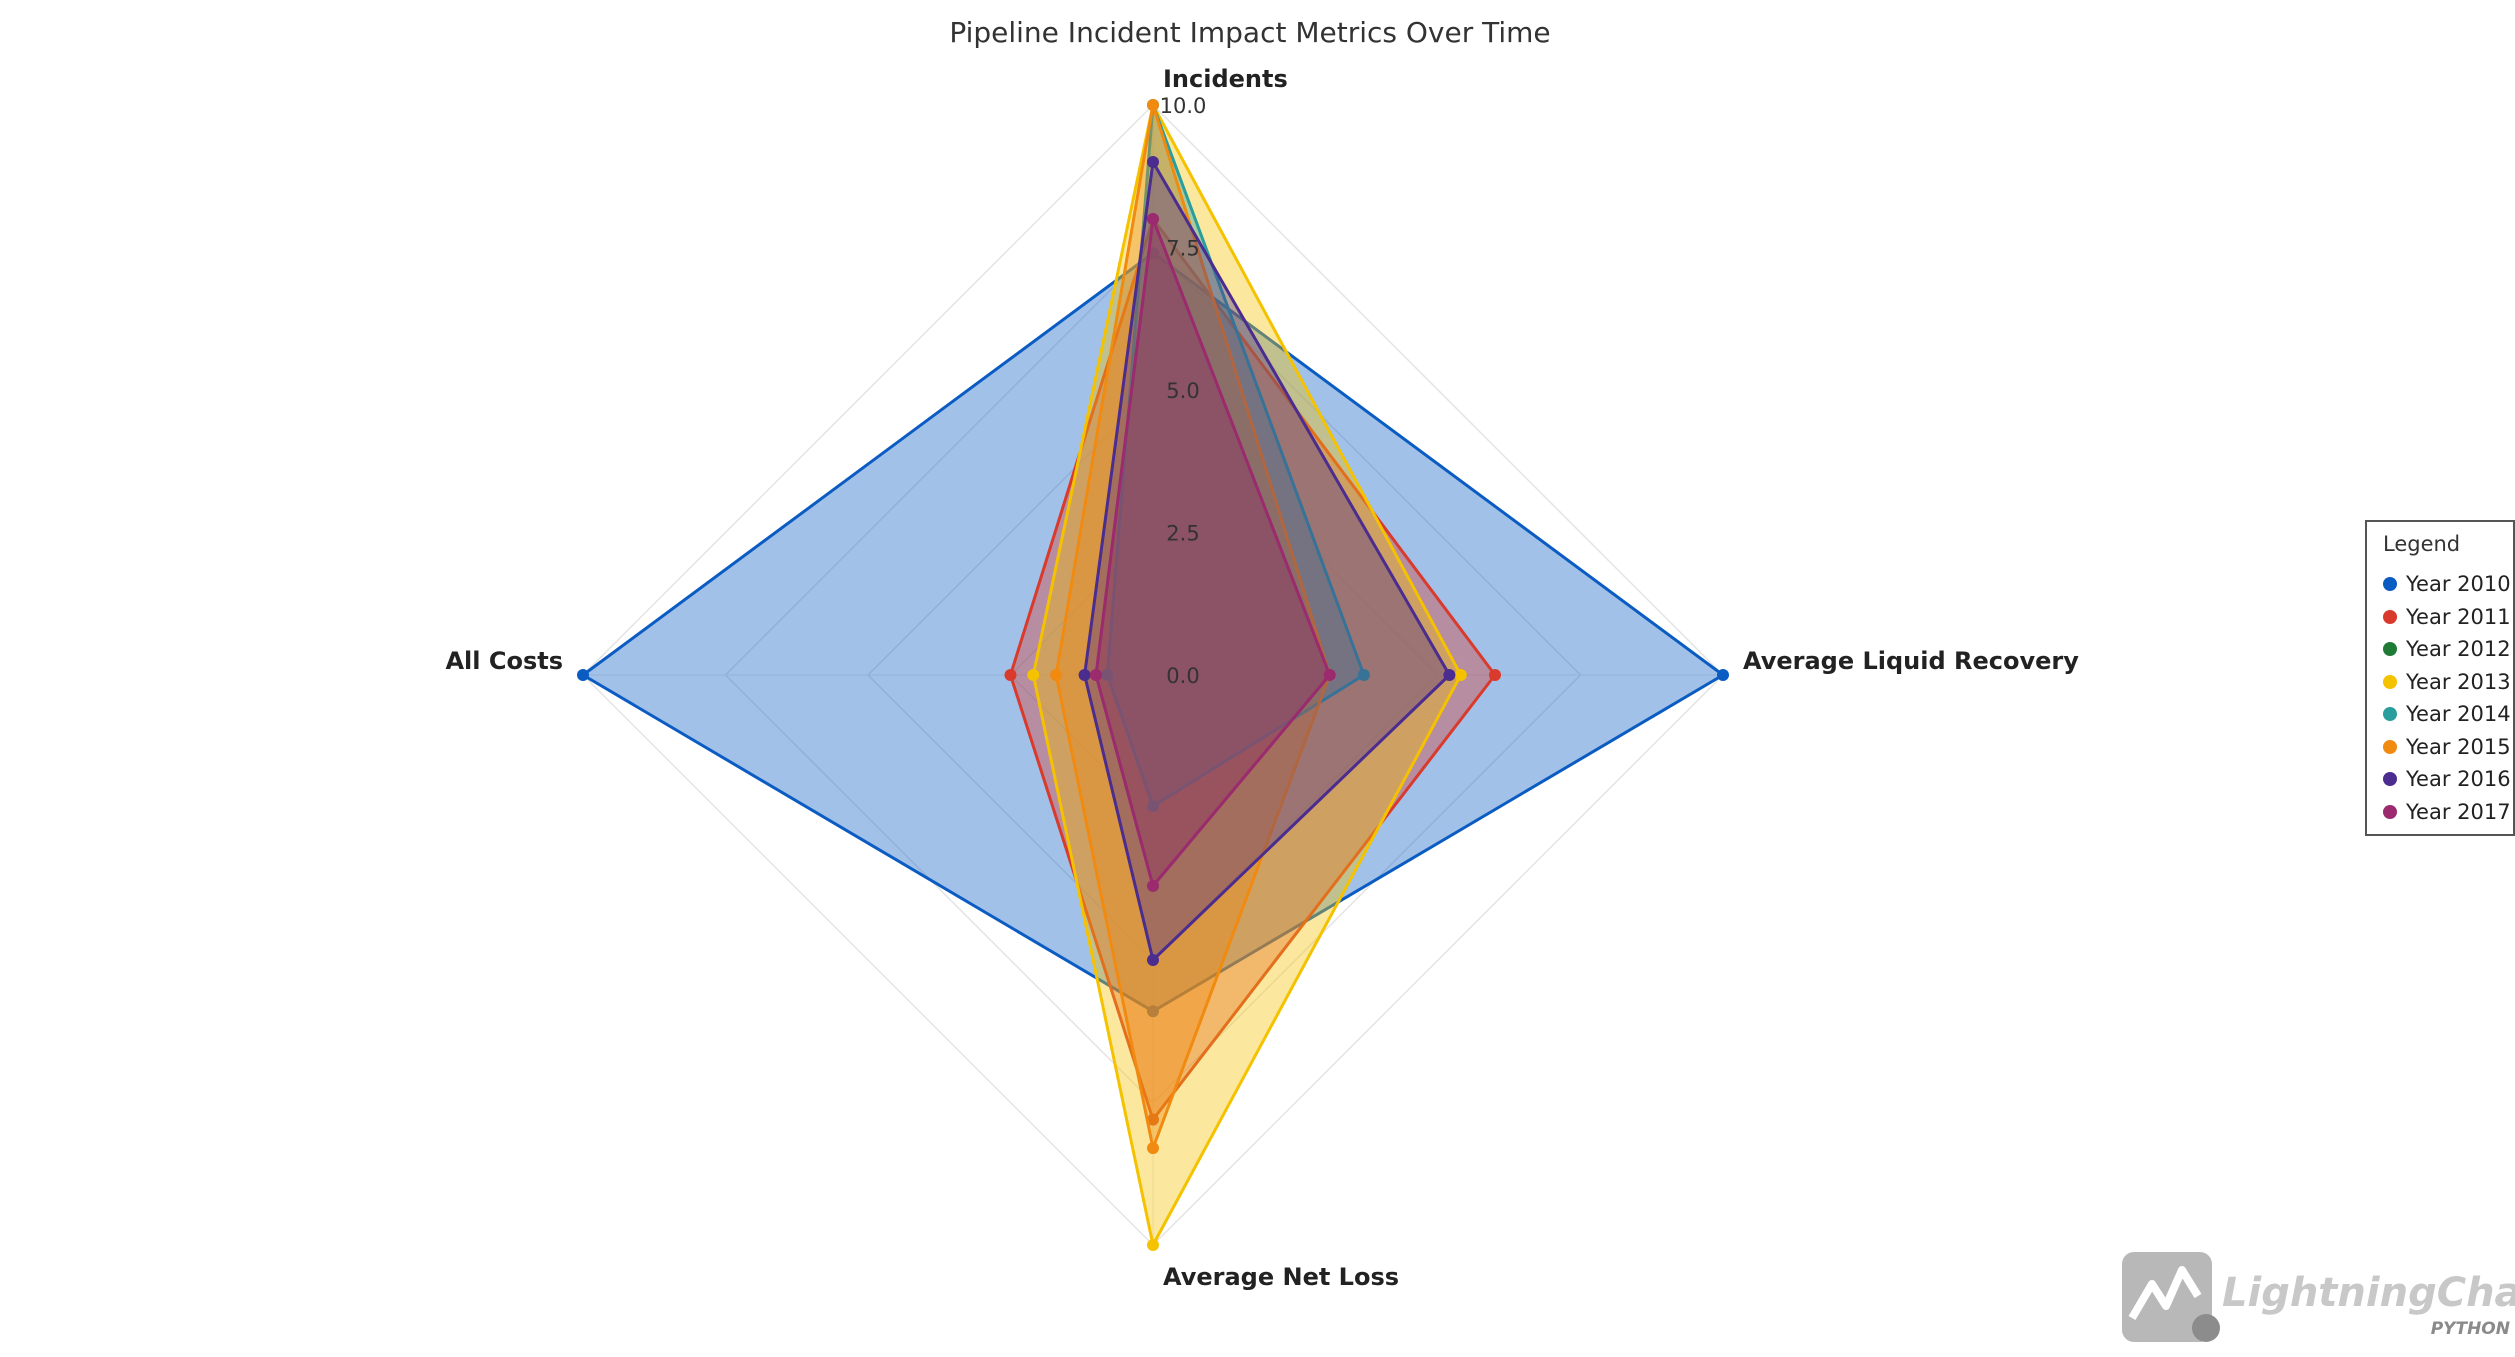  I want to click on series-year-2016, so click(1267, 561).